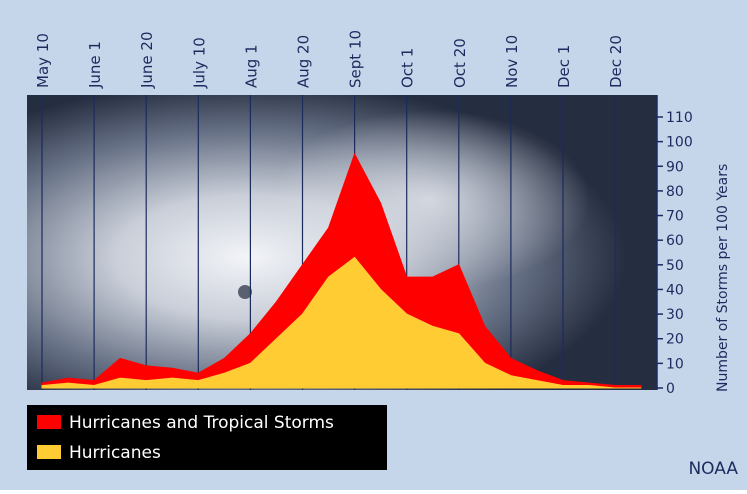 The width and height of the screenshot is (747, 494). Describe the element at coordinates (251, 66) in the screenshot. I see `x-tick-label: Aug 1` at that location.